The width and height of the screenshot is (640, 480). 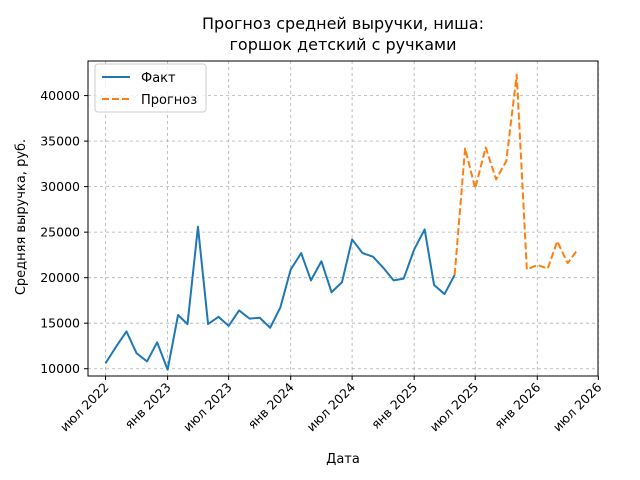 I want to click on chart-title-line-2: горшок детский с ручками, so click(x=343, y=44).